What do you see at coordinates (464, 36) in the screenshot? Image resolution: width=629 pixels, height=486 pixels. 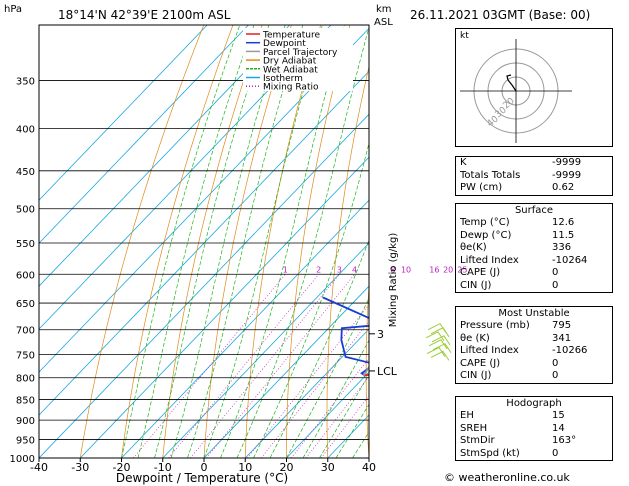 I see `hodograph-unit: kt` at bounding box center [464, 36].